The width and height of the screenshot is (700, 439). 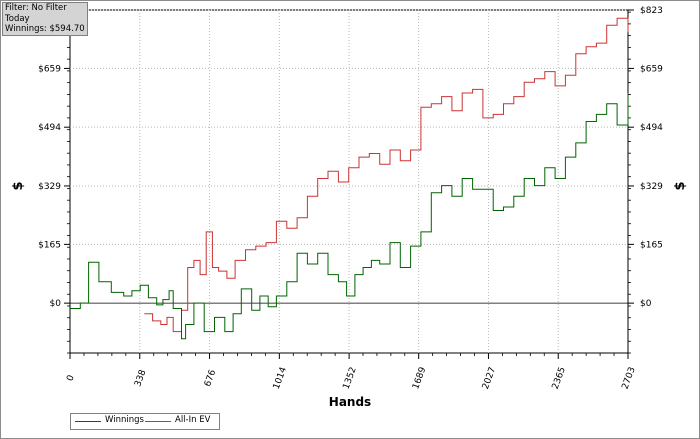 What do you see at coordinates (49, 245) in the screenshot?
I see `y-tick-label-left: $165` at bounding box center [49, 245].